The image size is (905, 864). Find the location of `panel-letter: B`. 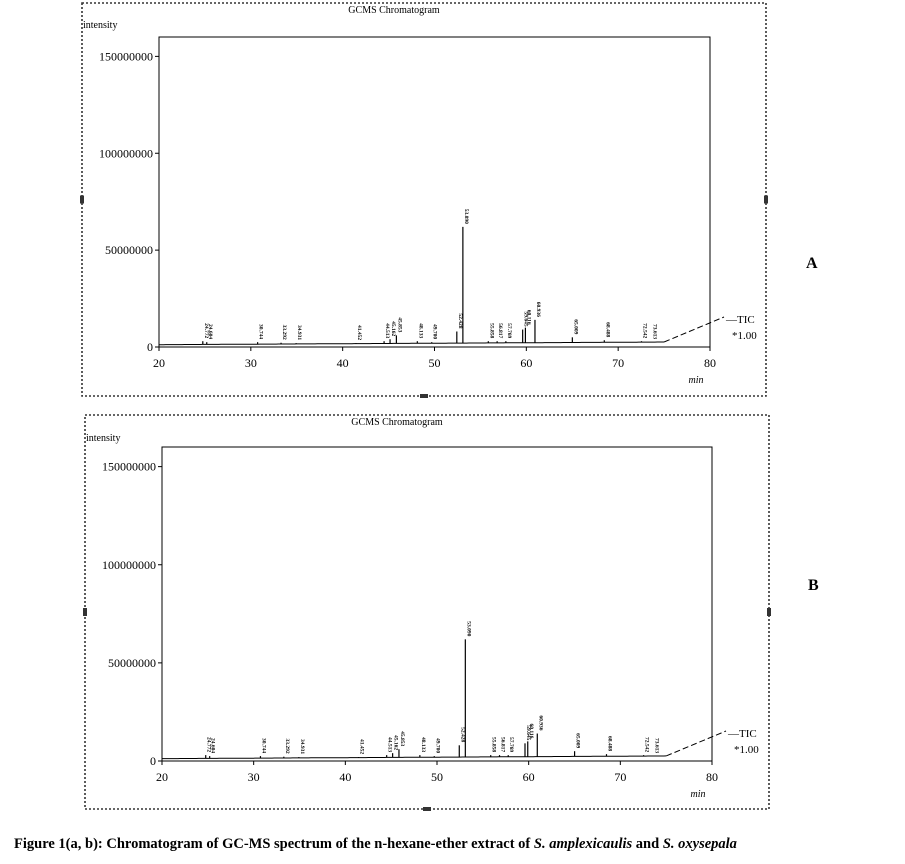

panel-letter: B is located at coordinates (813, 585).